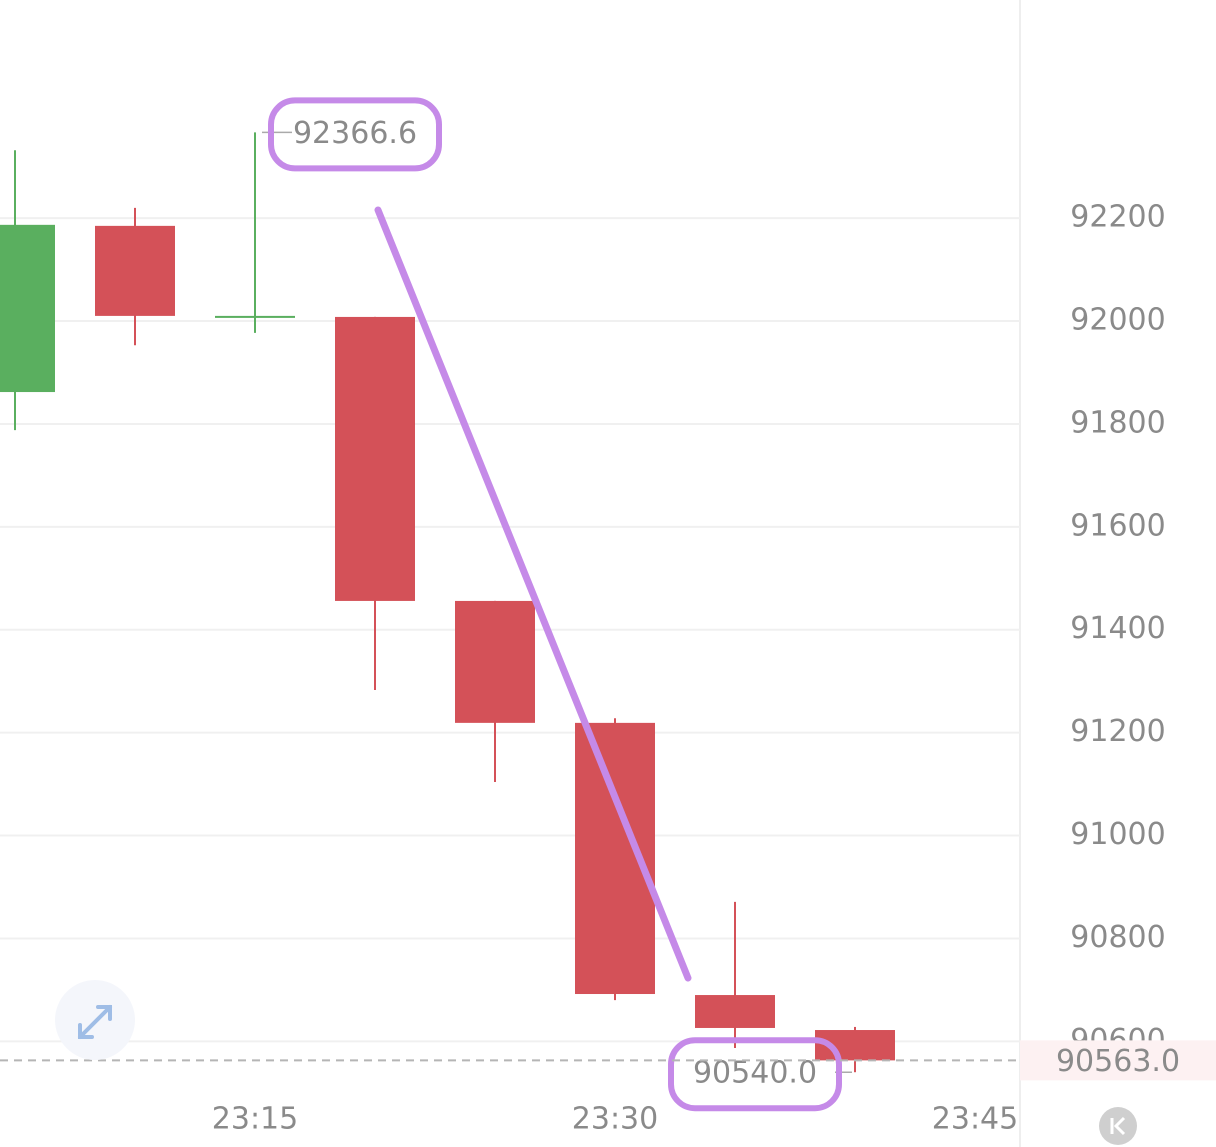 The width and height of the screenshot is (1216, 1147). I want to click on extreme-label: 92366.6, so click(355, 133).